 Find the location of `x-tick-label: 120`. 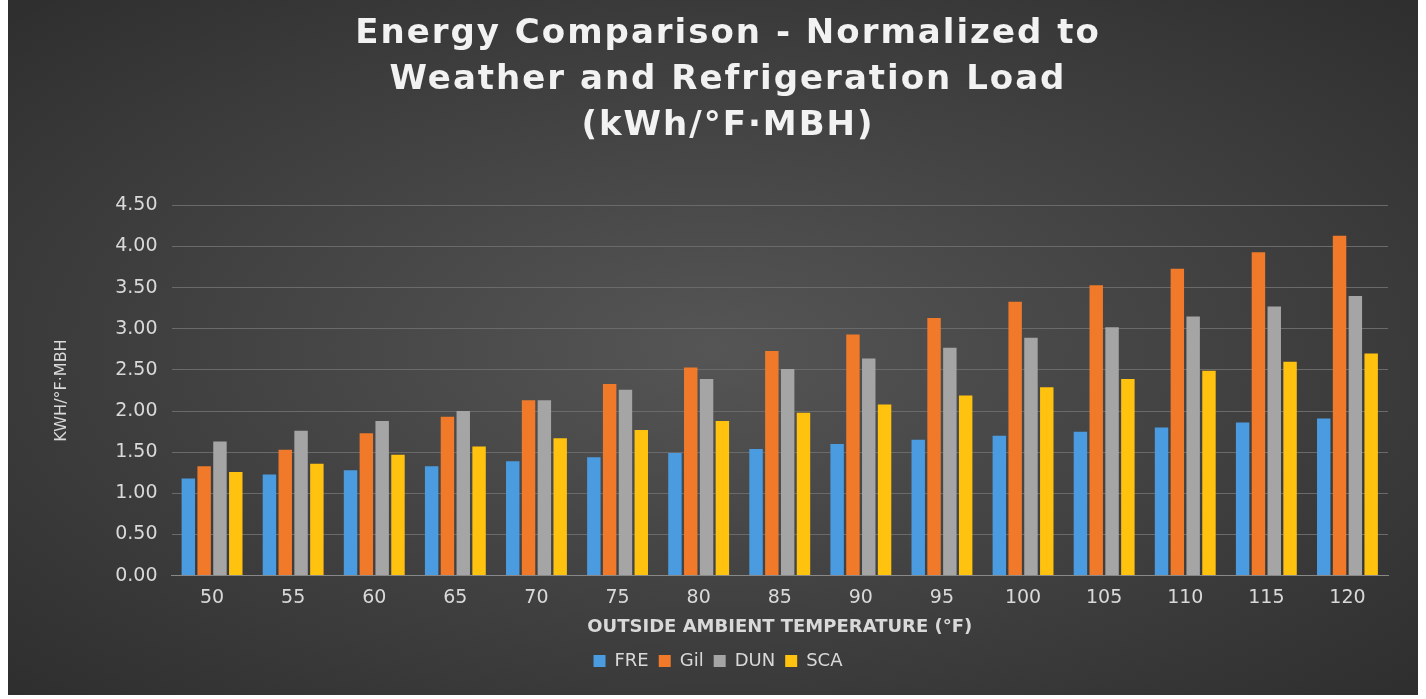

x-tick-label: 120 is located at coordinates (1347, 595).